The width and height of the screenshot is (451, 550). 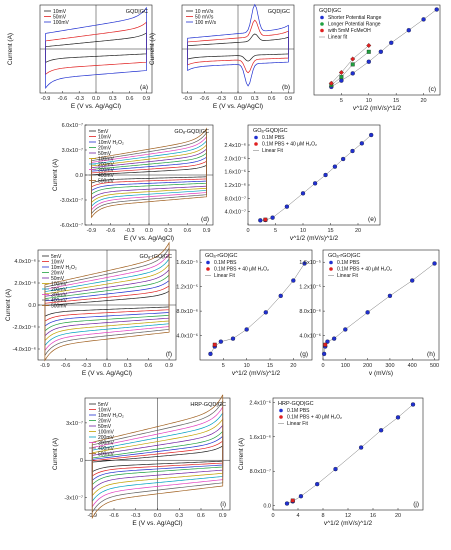 I want to click on x-tick-label: 15, so click(x=330, y=231).